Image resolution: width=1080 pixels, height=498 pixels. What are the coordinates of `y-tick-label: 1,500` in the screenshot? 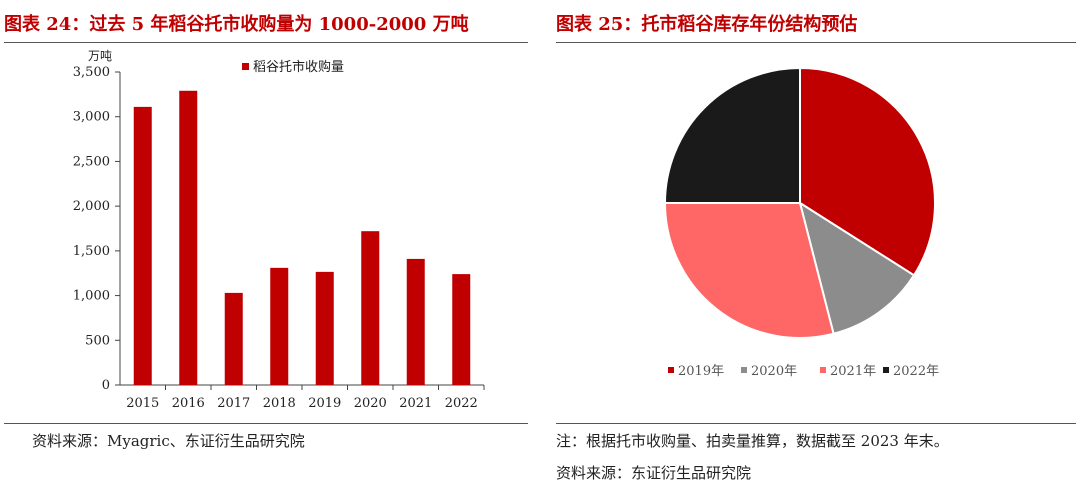 It's located at (91, 251).